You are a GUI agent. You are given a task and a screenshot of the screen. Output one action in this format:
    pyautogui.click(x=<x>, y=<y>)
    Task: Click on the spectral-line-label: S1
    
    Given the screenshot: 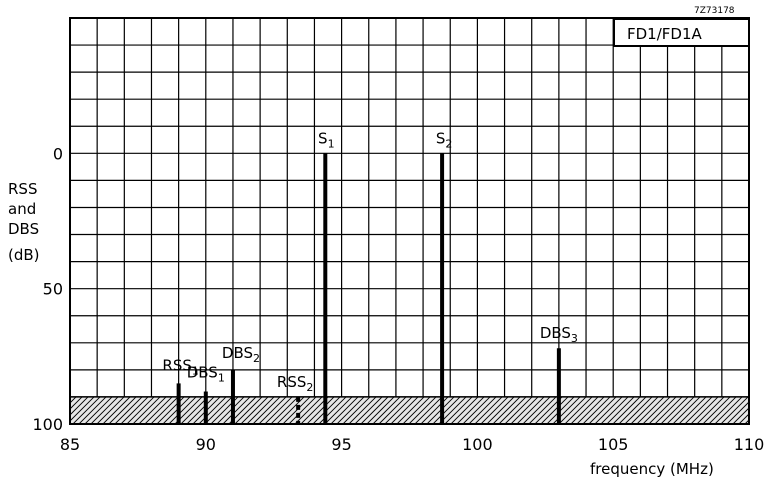 What is the action you would take?
    pyautogui.click(x=326, y=139)
    